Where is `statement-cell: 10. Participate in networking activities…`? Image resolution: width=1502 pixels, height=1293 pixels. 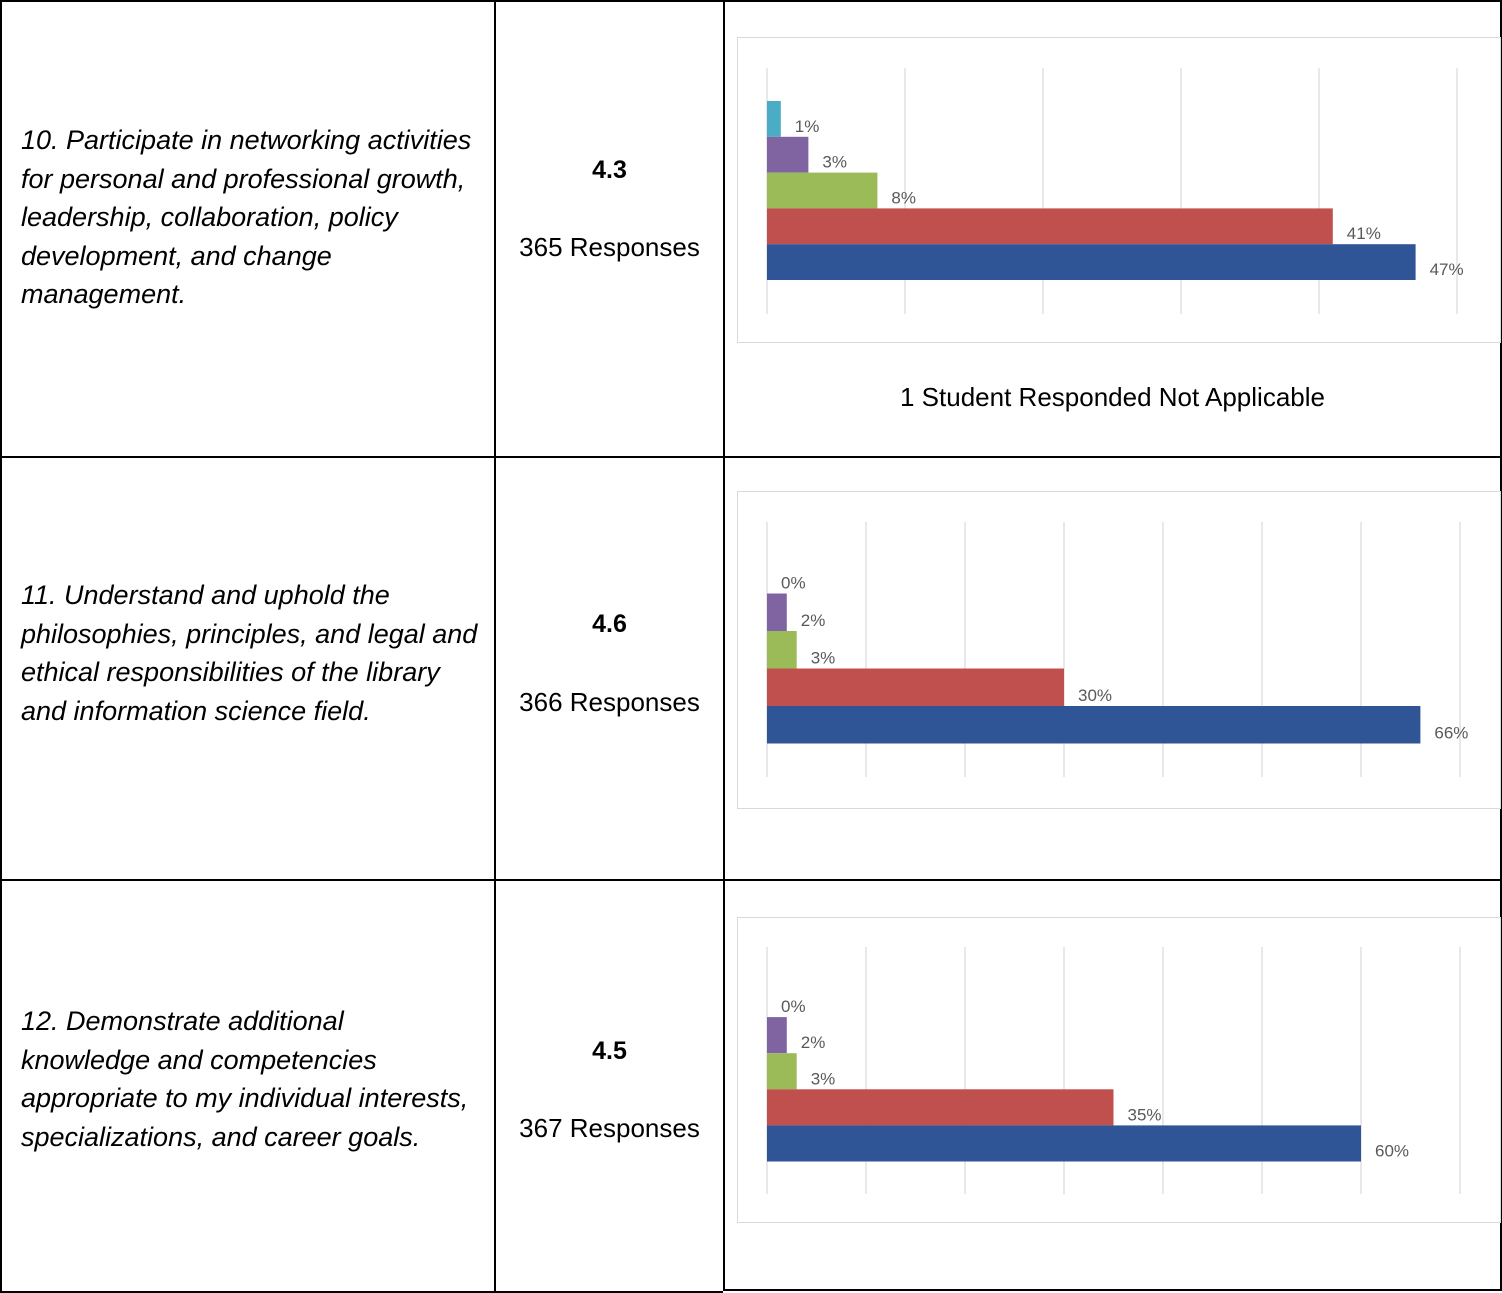 statement-cell: 10. Participate in networking activities… is located at coordinates (247, 228).